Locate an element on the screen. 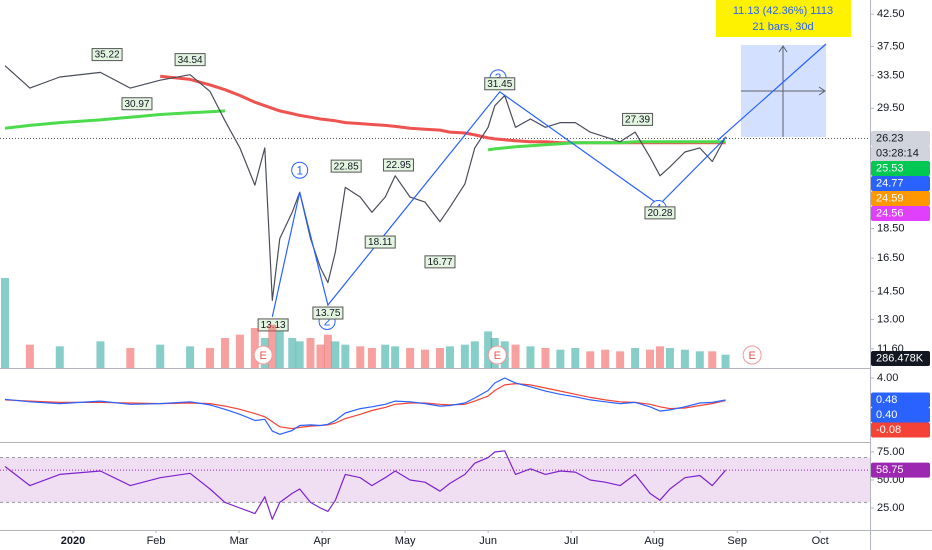 The height and width of the screenshot is (550, 932). countdown: 03:28:14 is located at coordinates (897, 153).